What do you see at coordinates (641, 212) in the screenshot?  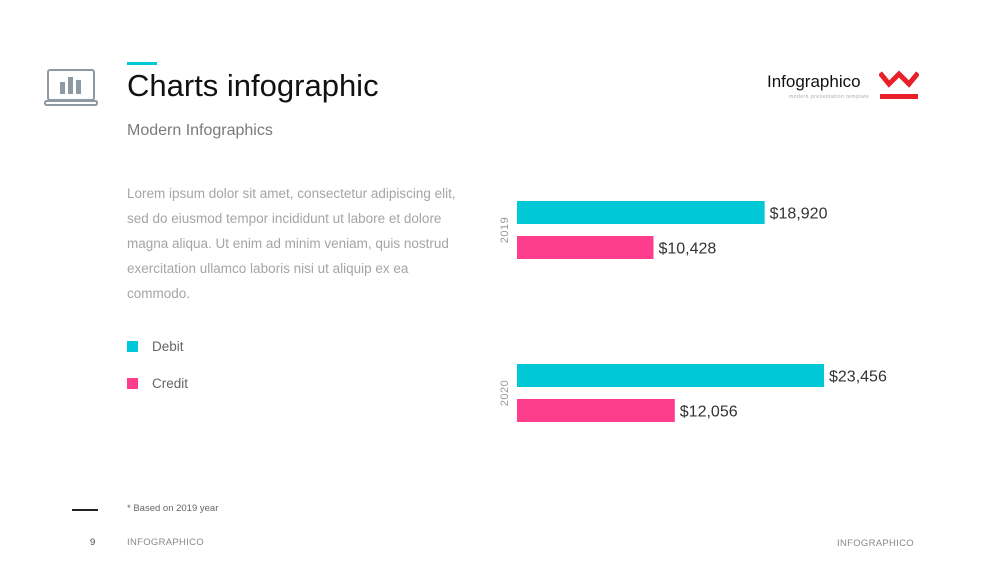 I see `bar-debit-2019` at bounding box center [641, 212].